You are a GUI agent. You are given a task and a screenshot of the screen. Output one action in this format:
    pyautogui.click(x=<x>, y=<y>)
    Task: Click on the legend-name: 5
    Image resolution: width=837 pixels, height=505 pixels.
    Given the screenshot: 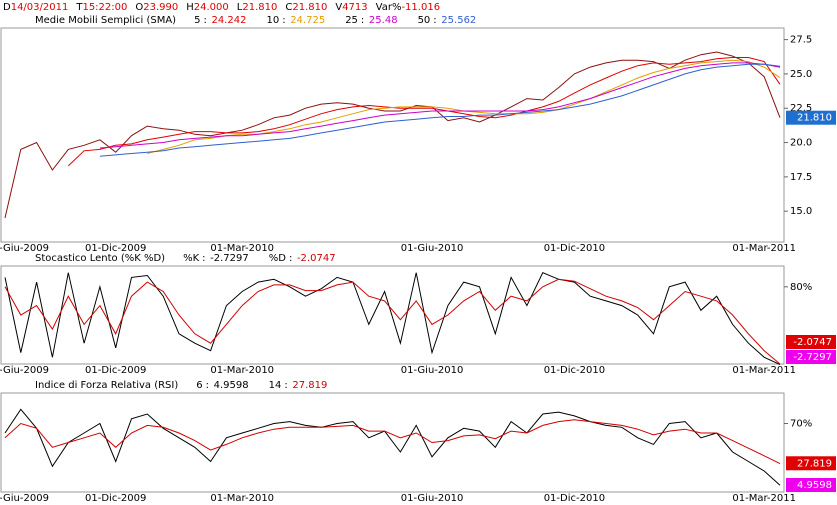 What is the action you would take?
    pyautogui.click(x=197, y=20)
    